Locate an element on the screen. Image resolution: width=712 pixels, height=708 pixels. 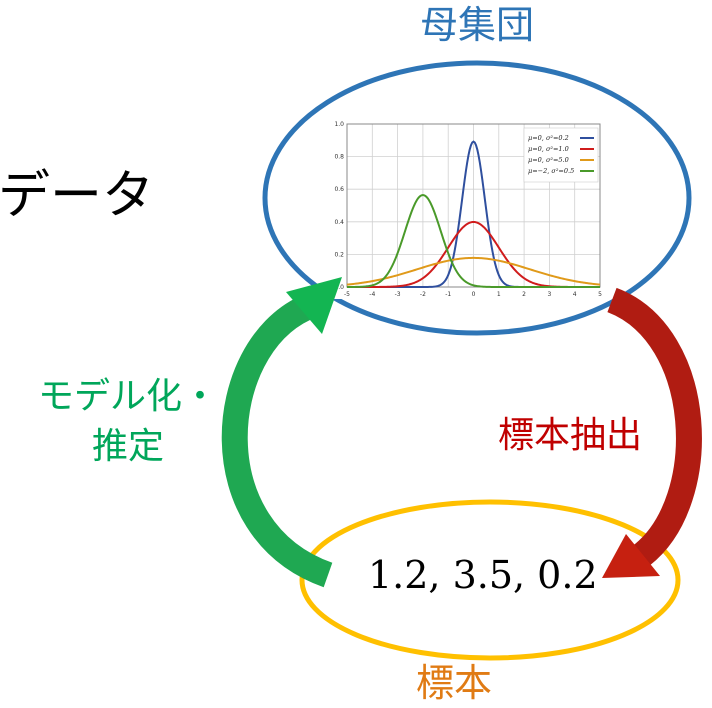
x-tick-label: -3 is located at coordinates (398, 294).